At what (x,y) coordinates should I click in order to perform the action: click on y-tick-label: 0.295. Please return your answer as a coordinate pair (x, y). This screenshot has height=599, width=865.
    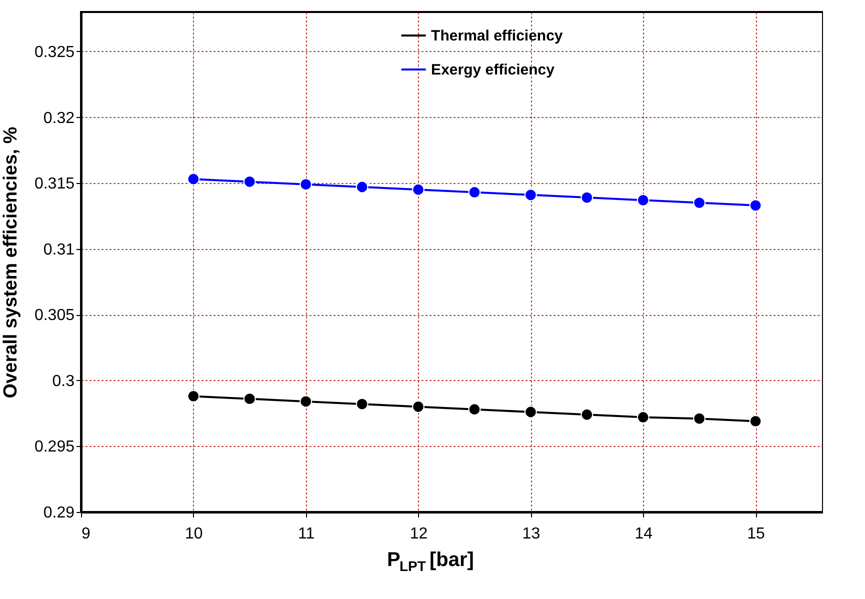
    Looking at the image, I should click on (54, 447).